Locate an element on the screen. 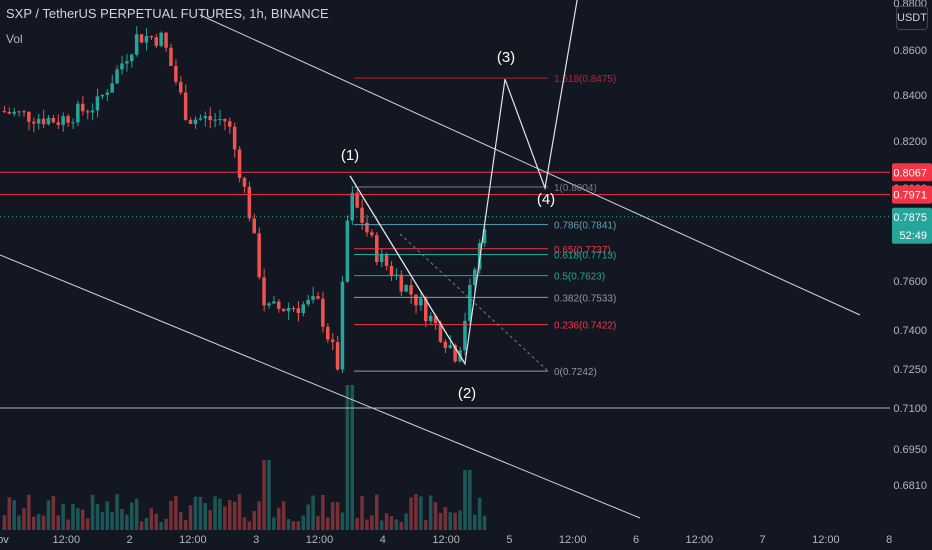  level-price-tag is located at coordinates (912, 194).